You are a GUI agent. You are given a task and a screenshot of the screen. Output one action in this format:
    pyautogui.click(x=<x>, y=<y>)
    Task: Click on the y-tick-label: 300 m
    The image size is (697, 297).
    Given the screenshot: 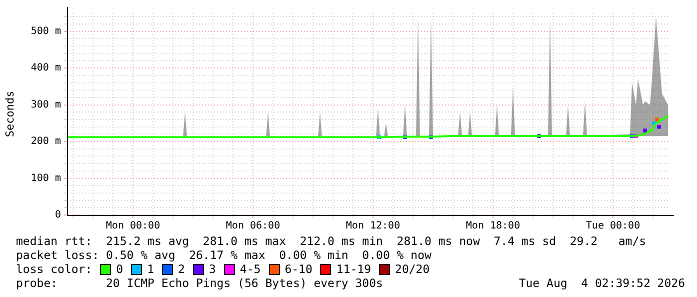 What is the action you would take?
    pyautogui.click(x=45, y=104)
    